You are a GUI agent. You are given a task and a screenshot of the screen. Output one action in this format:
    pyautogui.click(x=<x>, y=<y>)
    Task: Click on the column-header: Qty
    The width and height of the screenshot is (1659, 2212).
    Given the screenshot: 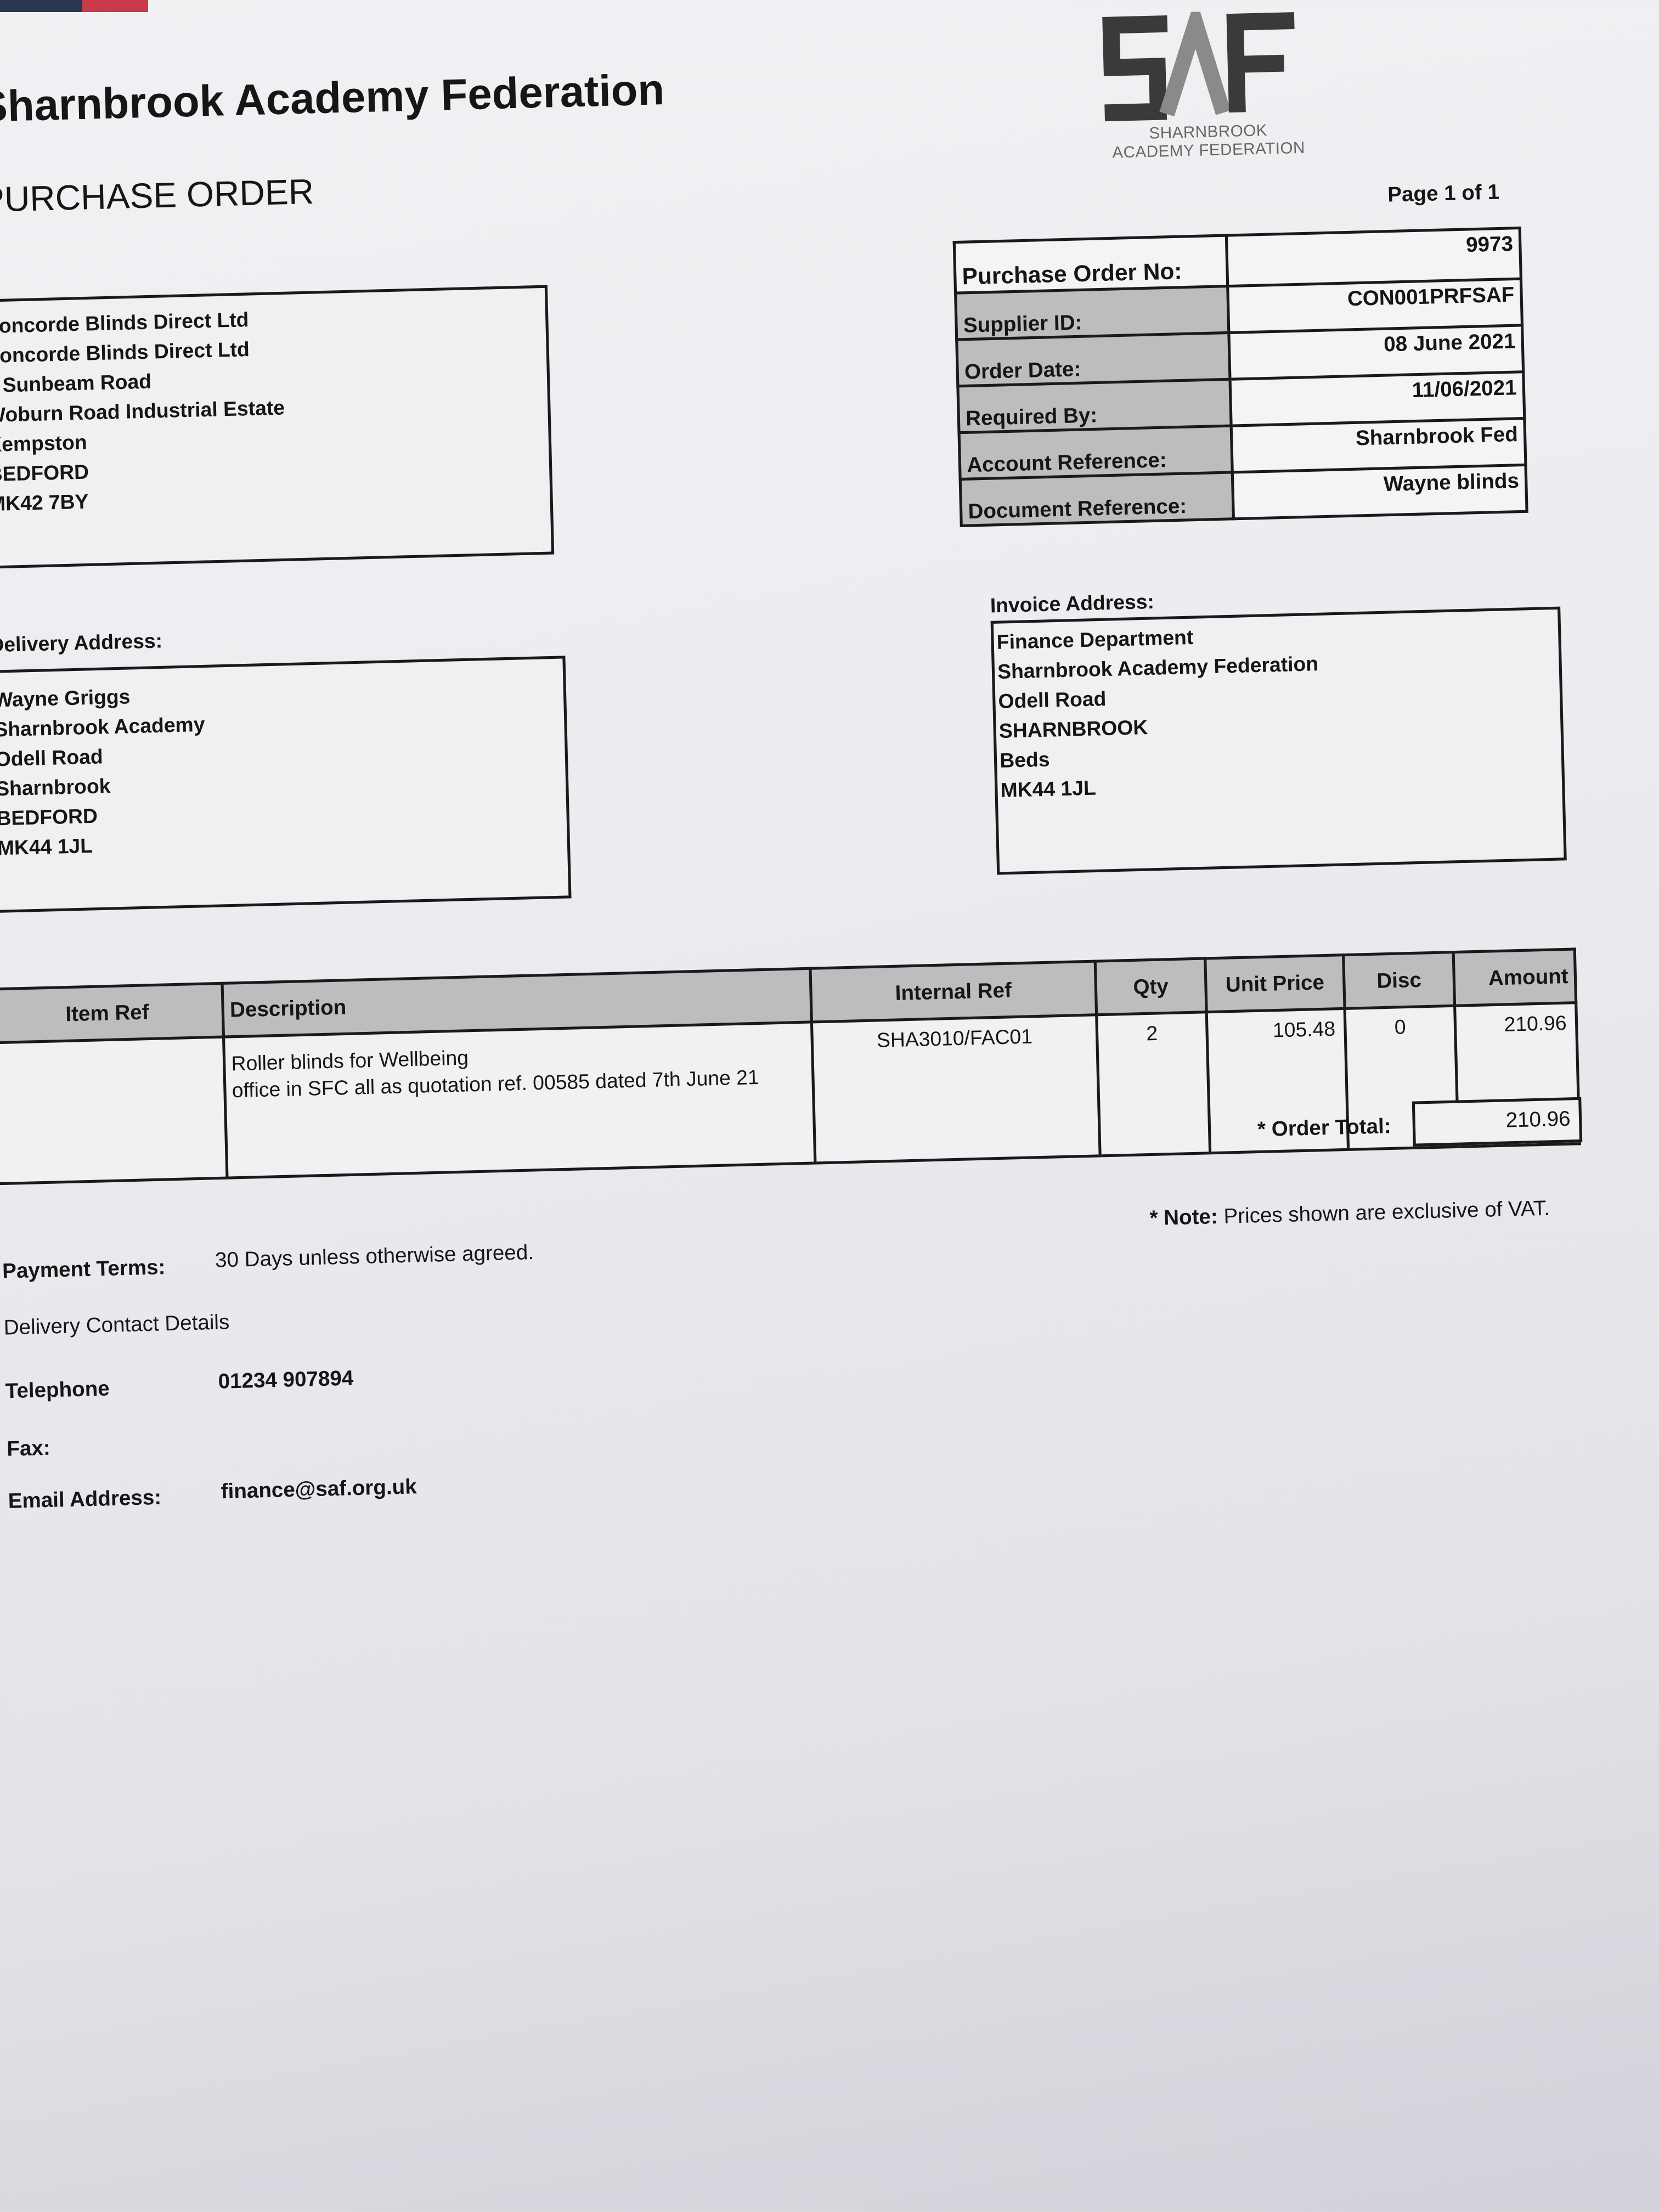 What is the action you would take?
    pyautogui.click(x=1151, y=986)
    